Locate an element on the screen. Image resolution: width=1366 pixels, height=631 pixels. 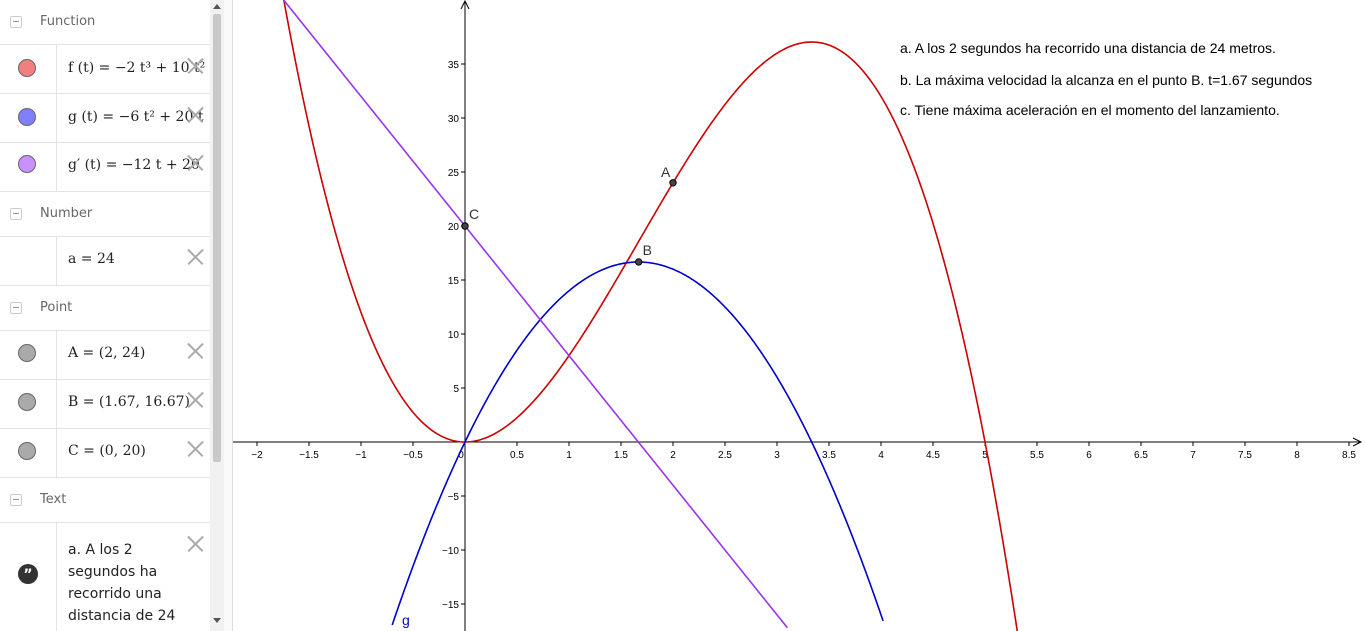
algebra-row-B: B = (1.67, 16.67) is located at coordinates (105, 404).